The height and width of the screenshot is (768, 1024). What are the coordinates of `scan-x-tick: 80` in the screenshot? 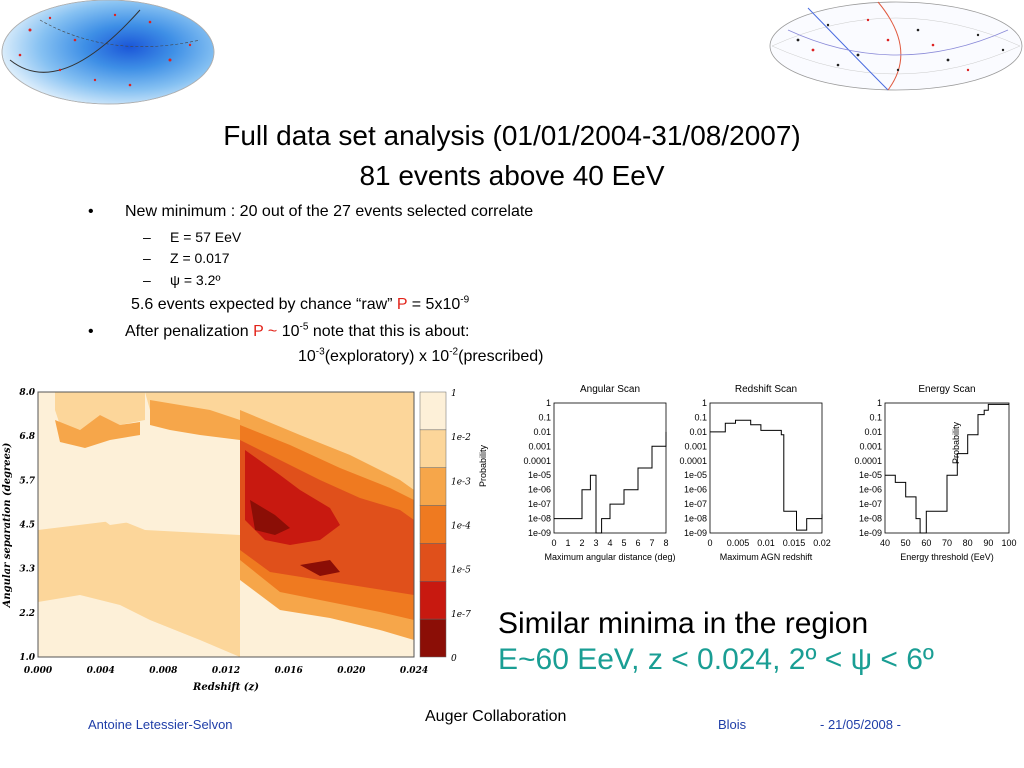 It's located at (968, 543).